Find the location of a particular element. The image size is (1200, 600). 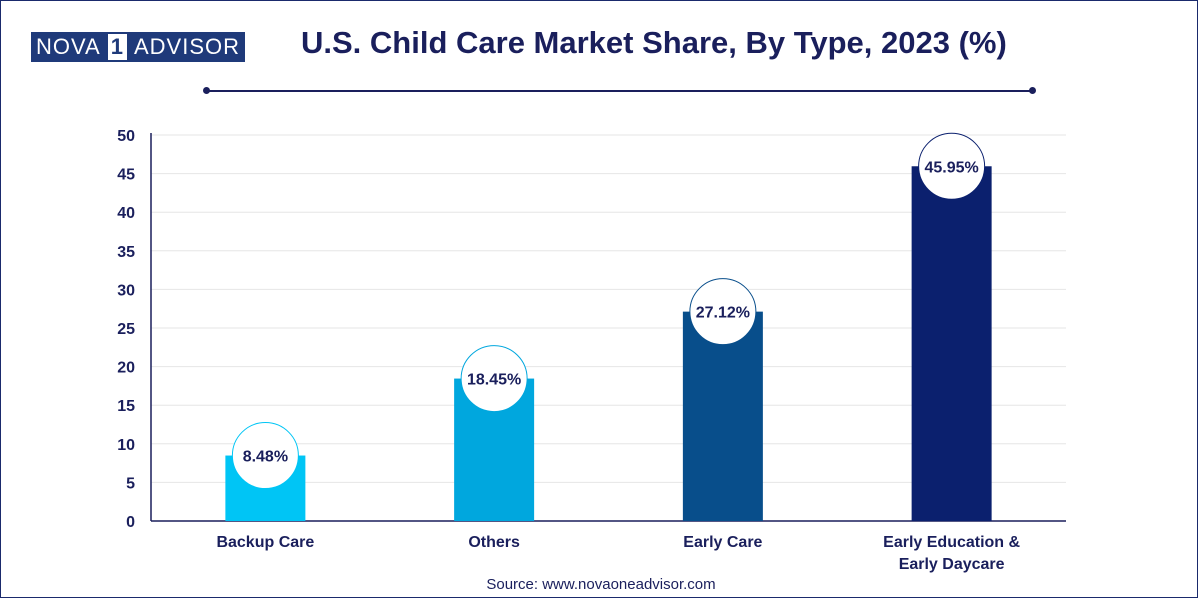

nova-one-advisor-logo: NOVA 1 ADVISOR is located at coordinates (138, 47).